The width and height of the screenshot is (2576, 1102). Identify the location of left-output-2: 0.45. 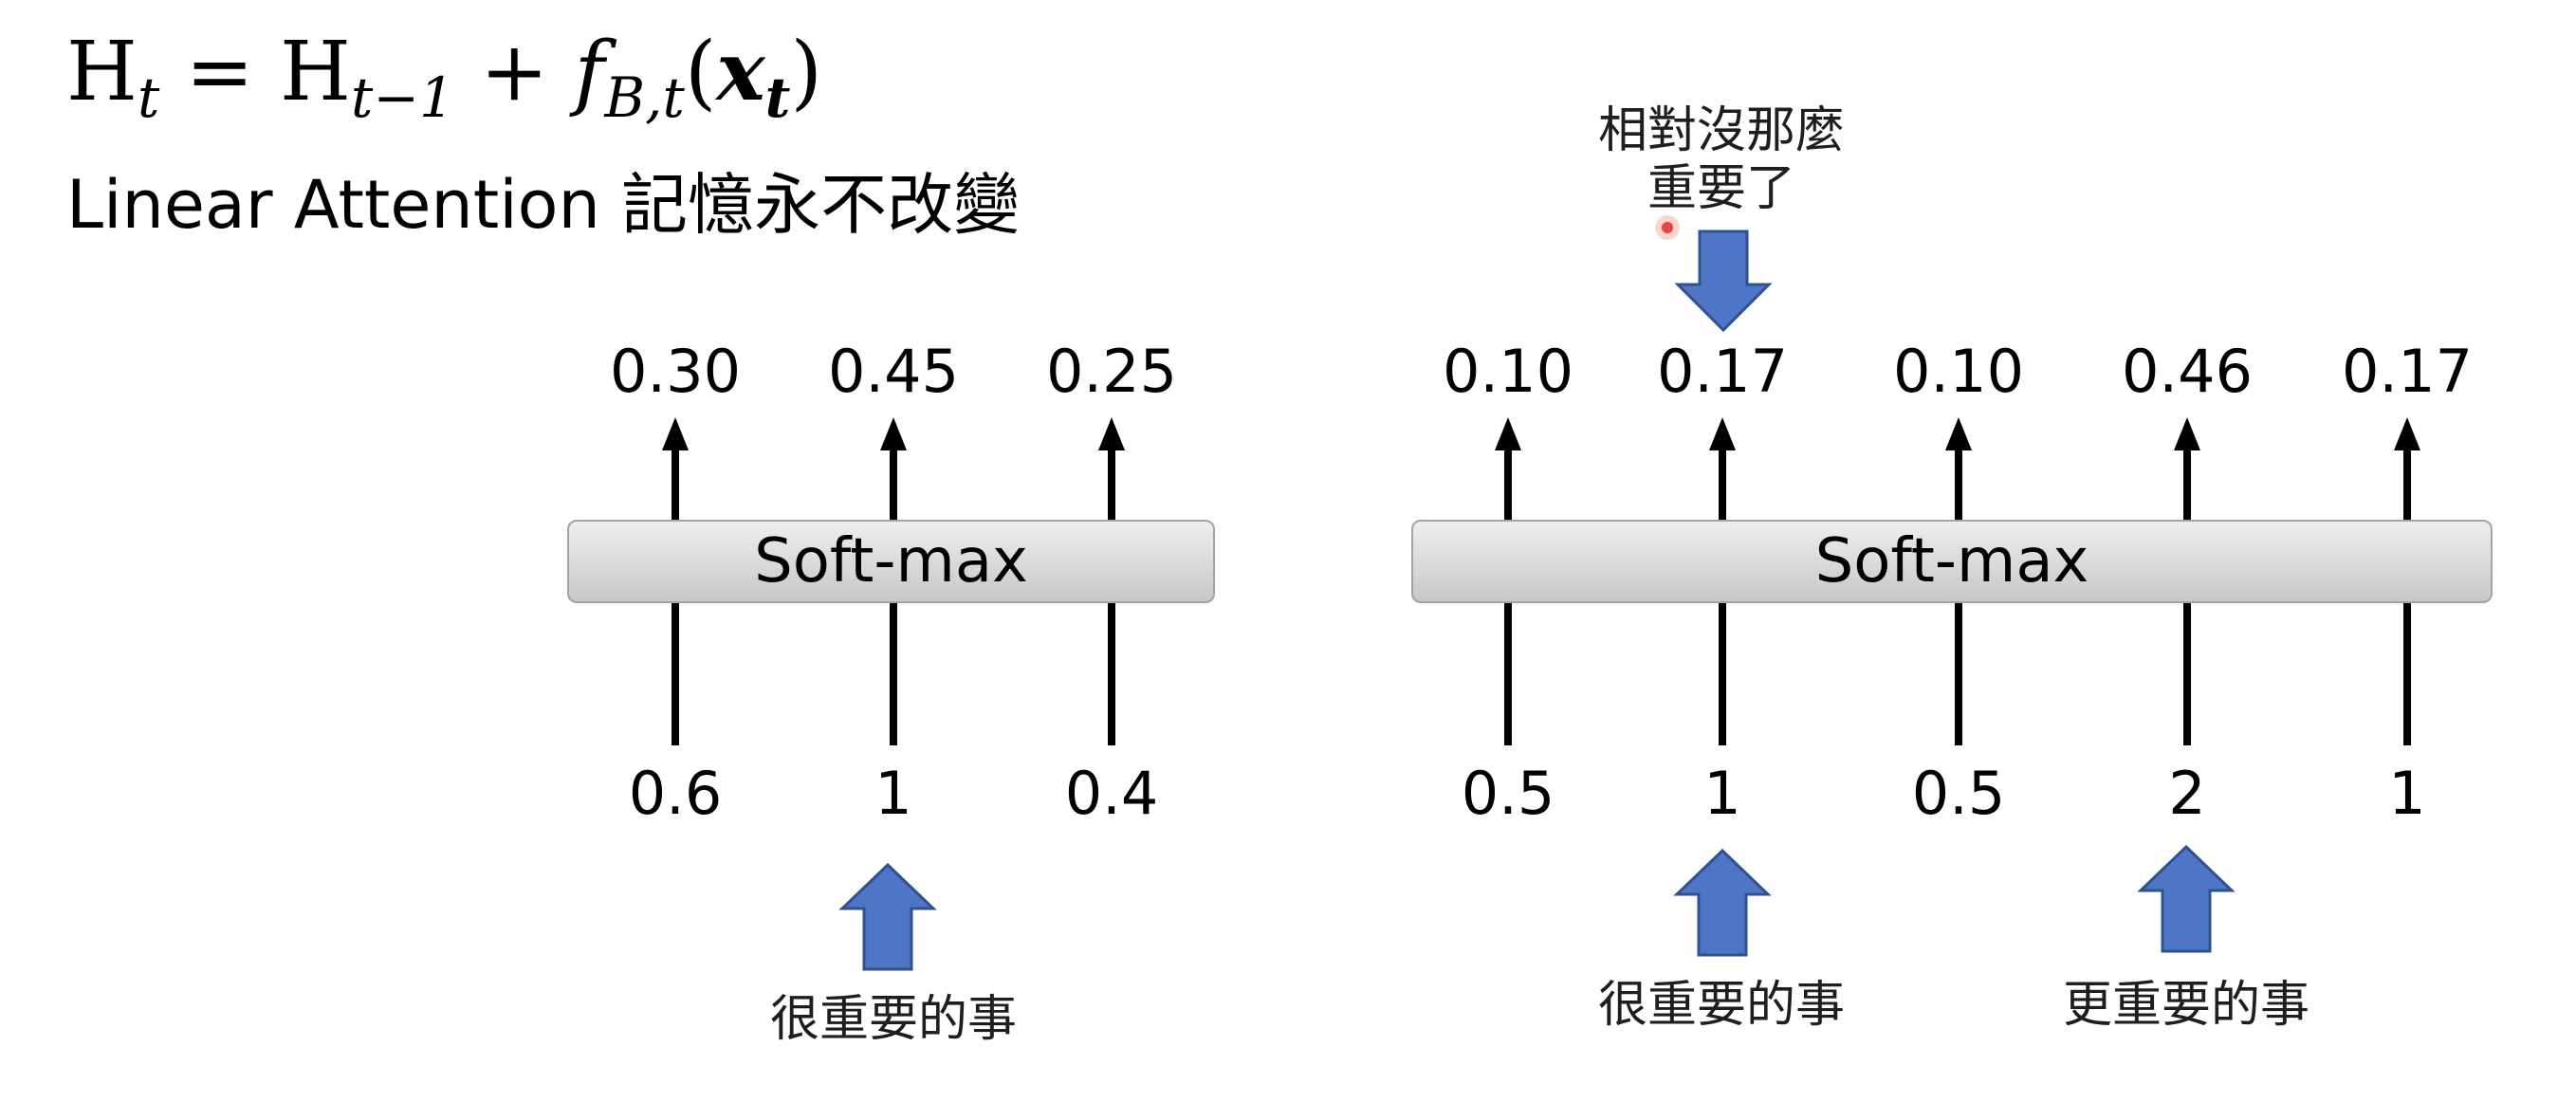
(893, 372).